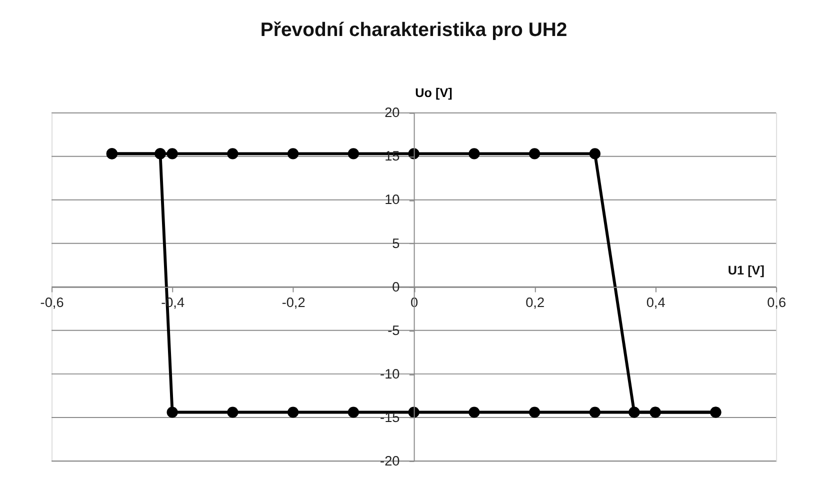  Describe the element at coordinates (294, 302) in the screenshot. I see `x-tick-label: -0,2` at that location.